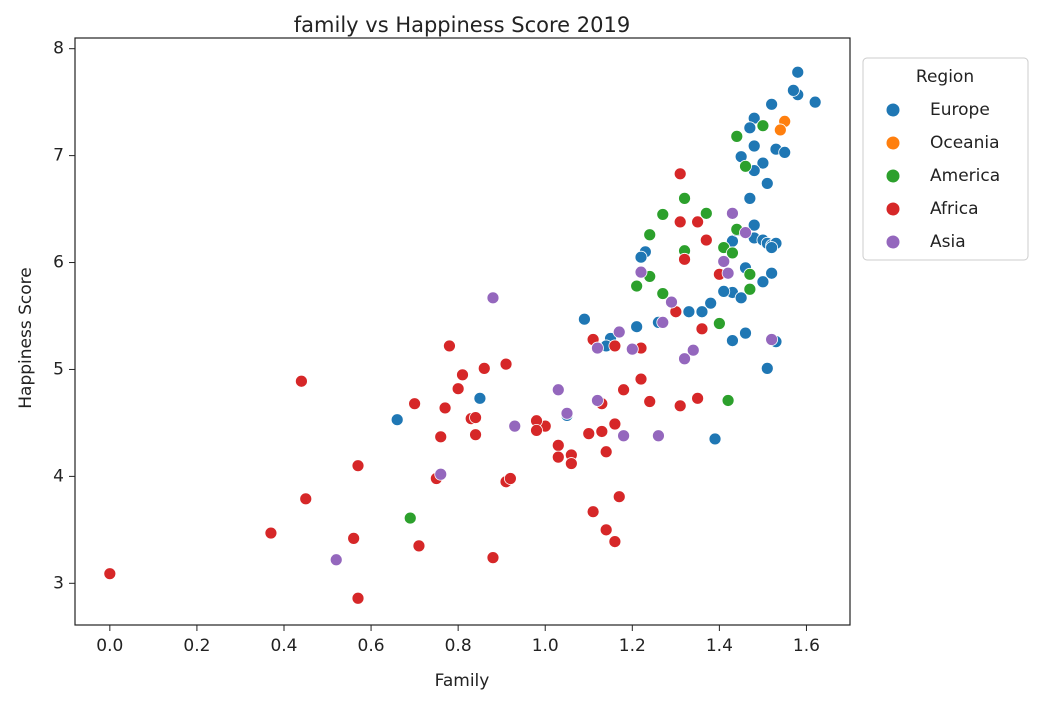 The height and width of the screenshot is (712, 1044). I want to click on legend-label: Oceania, so click(965, 143).